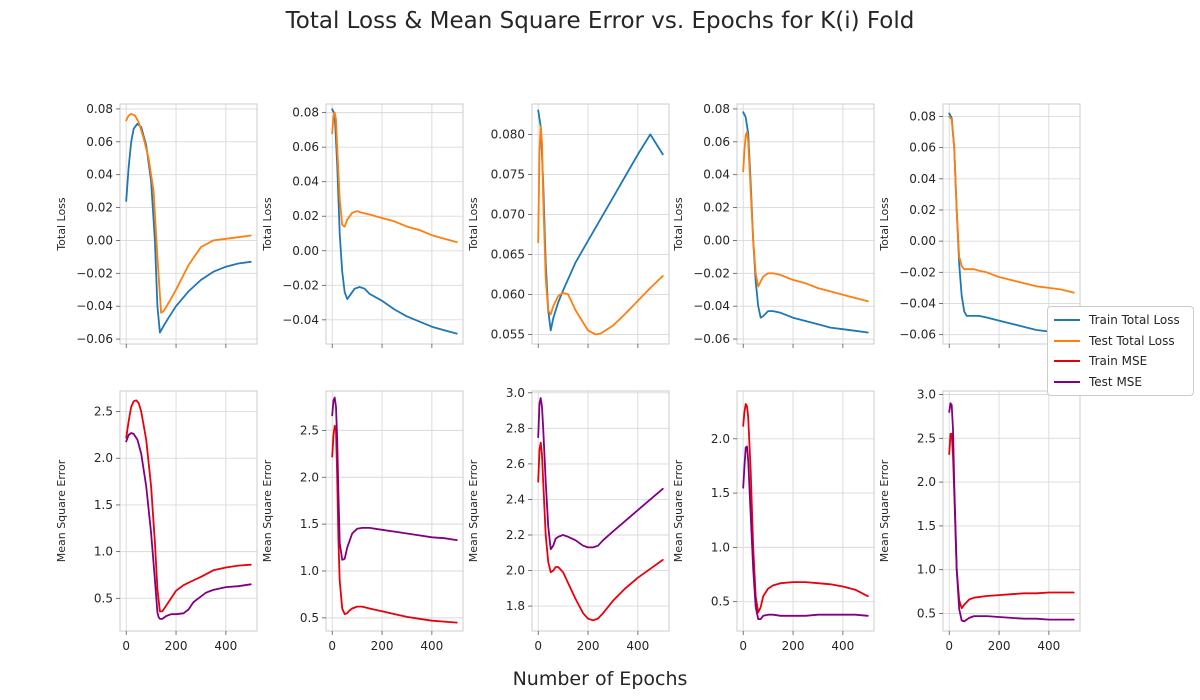  What do you see at coordinates (515, 428) in the screenshot?
I see `y-tick-label: 2.8` at bounding box center [515, 428].